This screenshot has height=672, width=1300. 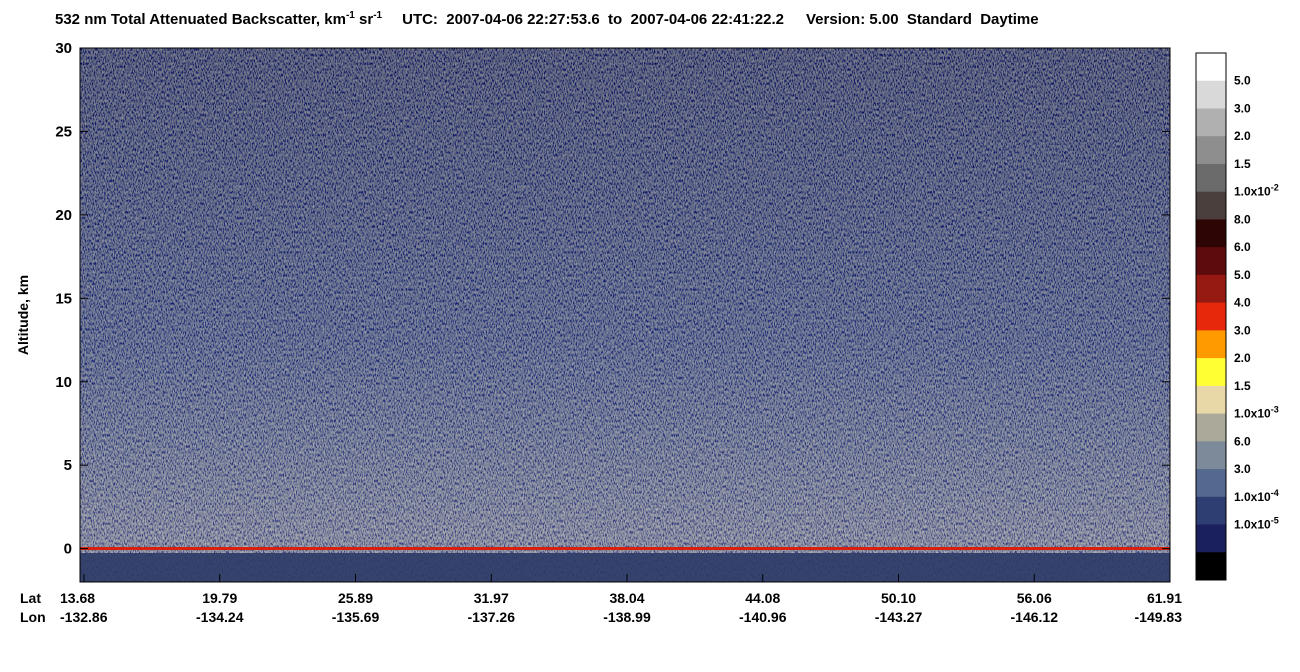 I want to click on colorbar-label: 4.0, so click(x=1242, y=303).